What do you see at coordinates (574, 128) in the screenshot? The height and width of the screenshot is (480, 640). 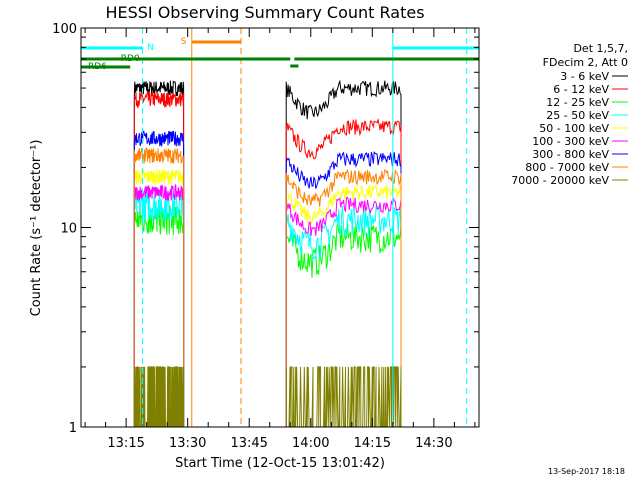 I see `legend-label-4: 50 - 100 keV` at bounding box center [574, 128].